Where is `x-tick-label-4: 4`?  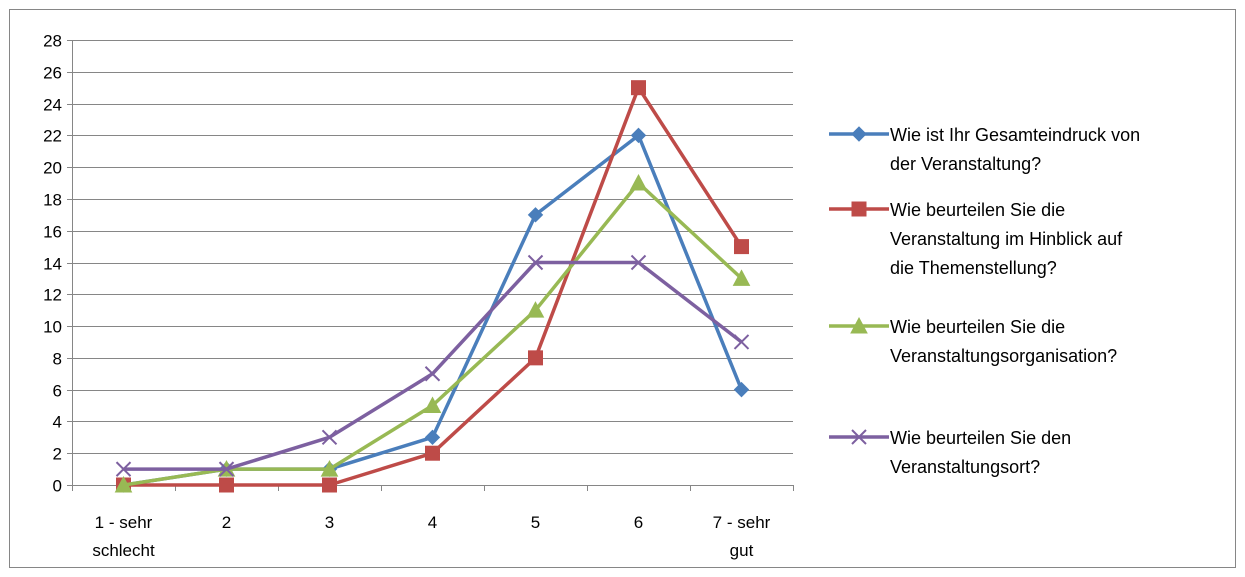 x-tick-label-4: 4 is located at coordinates (432, 522).